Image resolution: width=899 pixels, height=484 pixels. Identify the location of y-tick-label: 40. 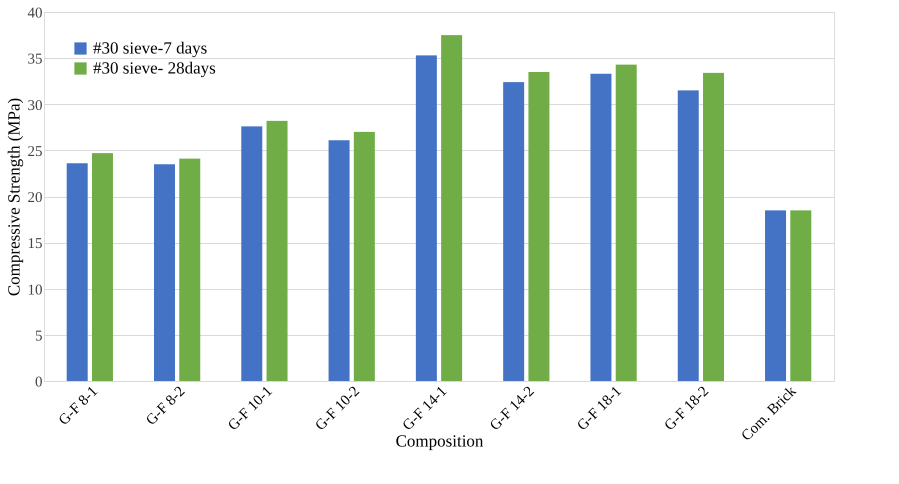
(35, 14).